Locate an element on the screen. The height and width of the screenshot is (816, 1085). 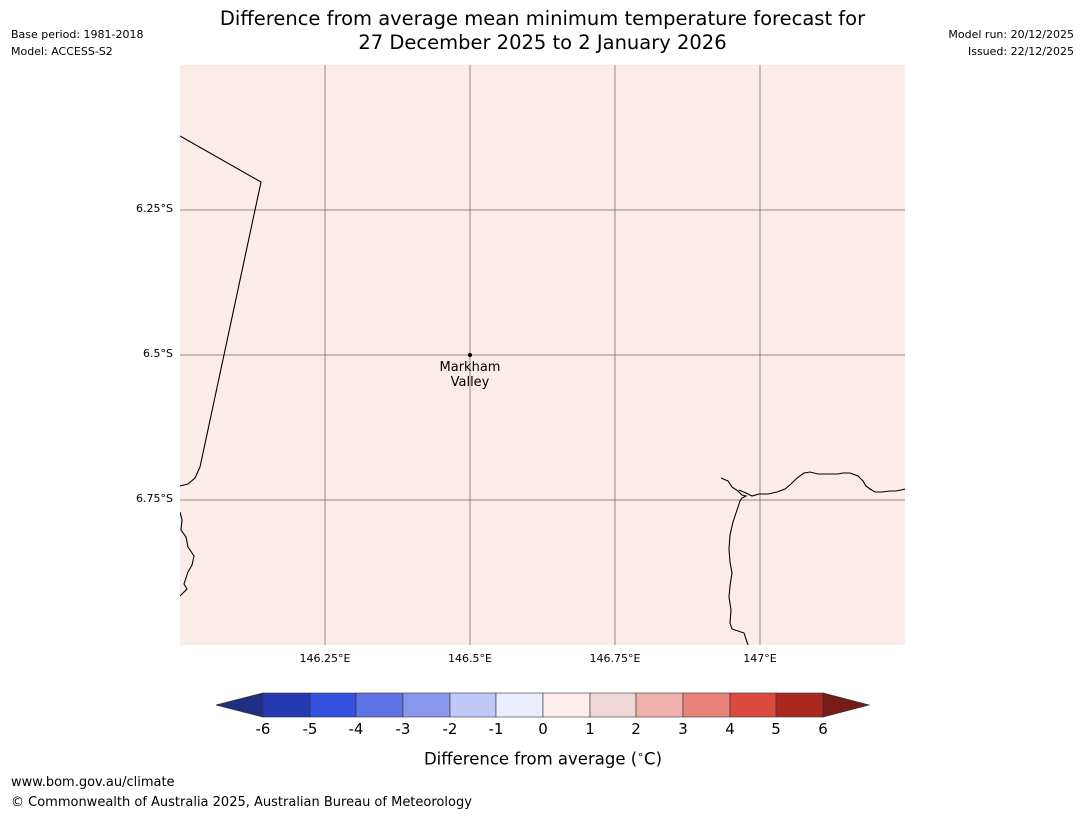
colorbar is located at coordinates (543, 705).